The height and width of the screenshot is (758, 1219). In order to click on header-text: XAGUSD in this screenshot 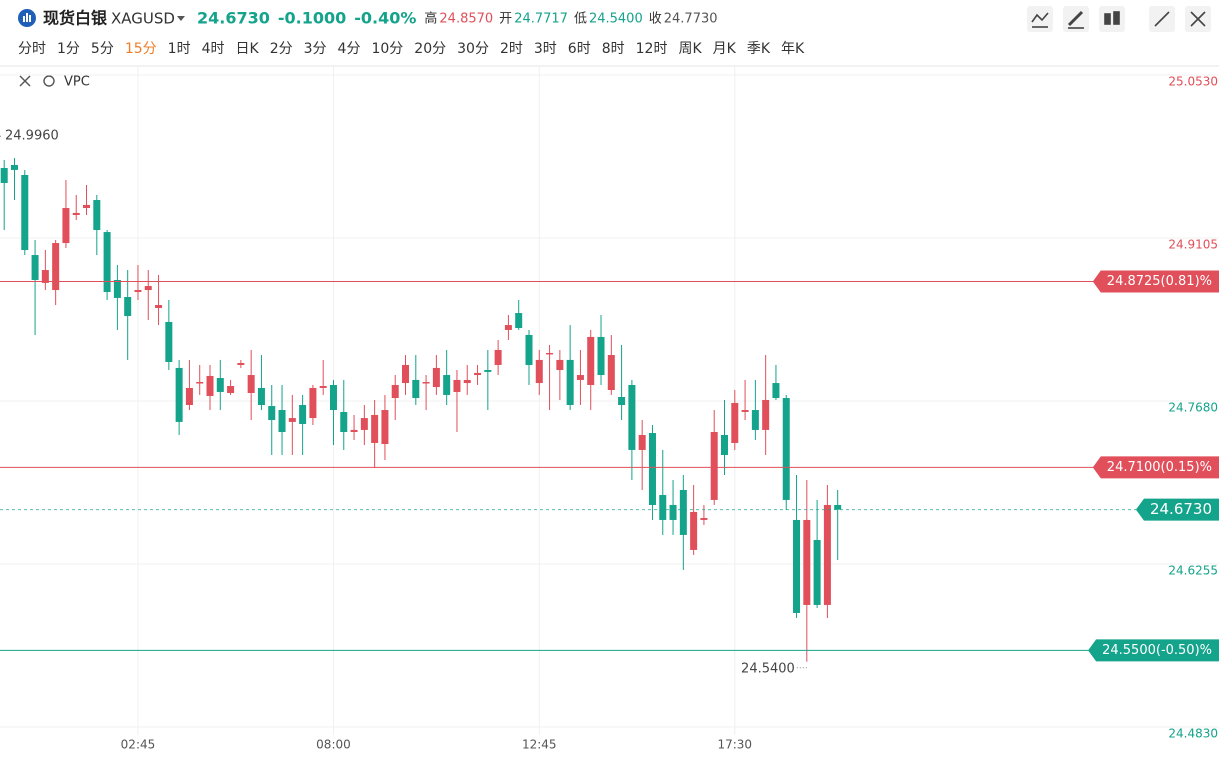, I will do `click(143, 19)`.